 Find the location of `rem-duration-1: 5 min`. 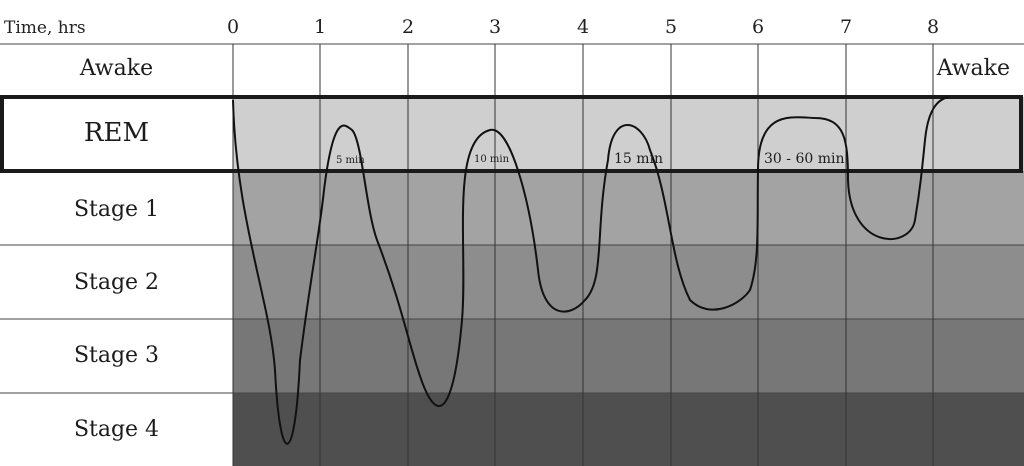

rem-duration-1: 5 min is located at coordinates (350, 160).